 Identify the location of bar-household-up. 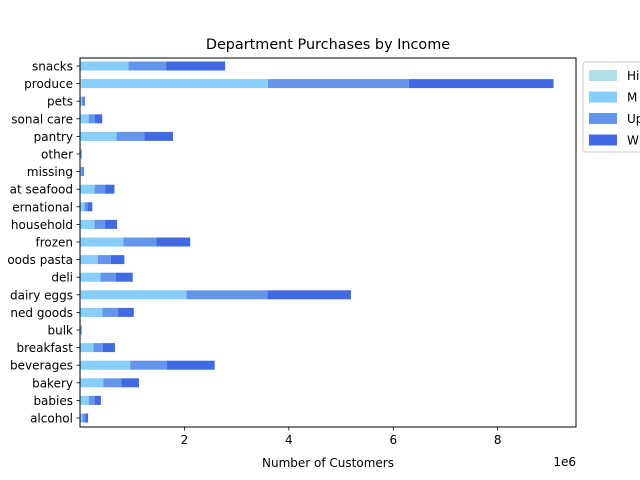
(100, 224).